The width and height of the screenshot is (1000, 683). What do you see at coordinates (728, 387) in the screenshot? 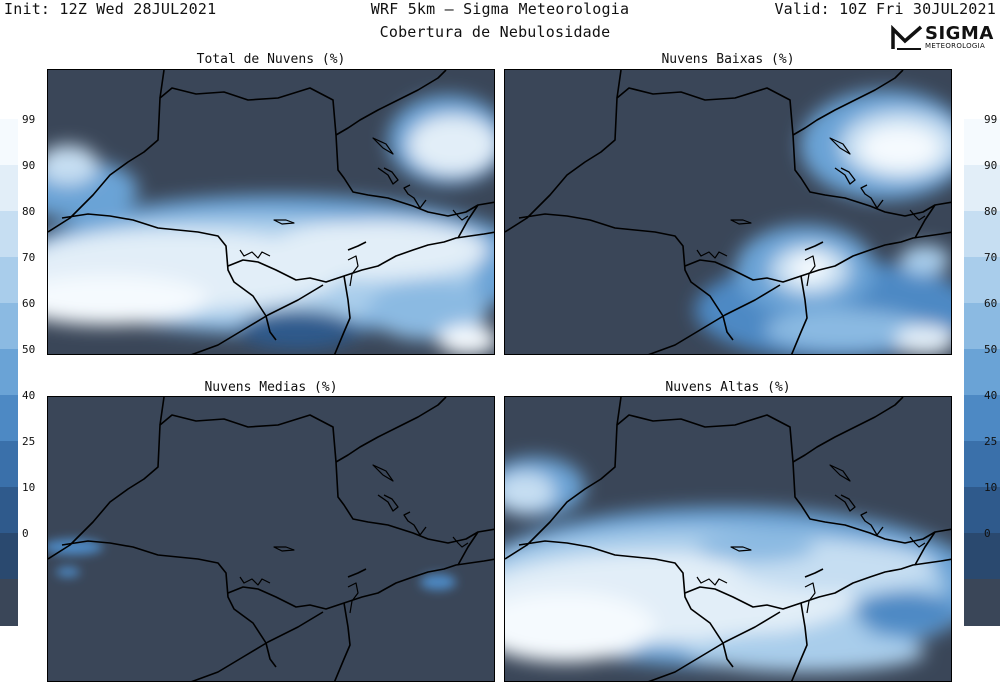
I see `panel-title-altas: Nuvens Altas (%)` at bounding box center [728, 387].